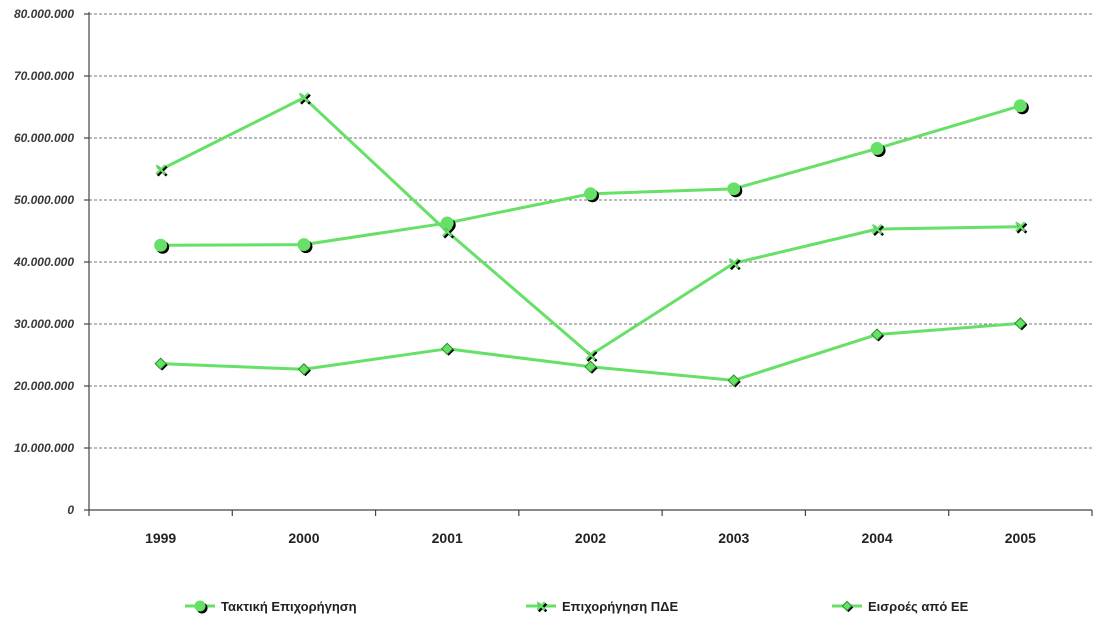 The image size is (1102, 626). I want to click on series-1-point-1999-stroke-b, so click(160, 169).